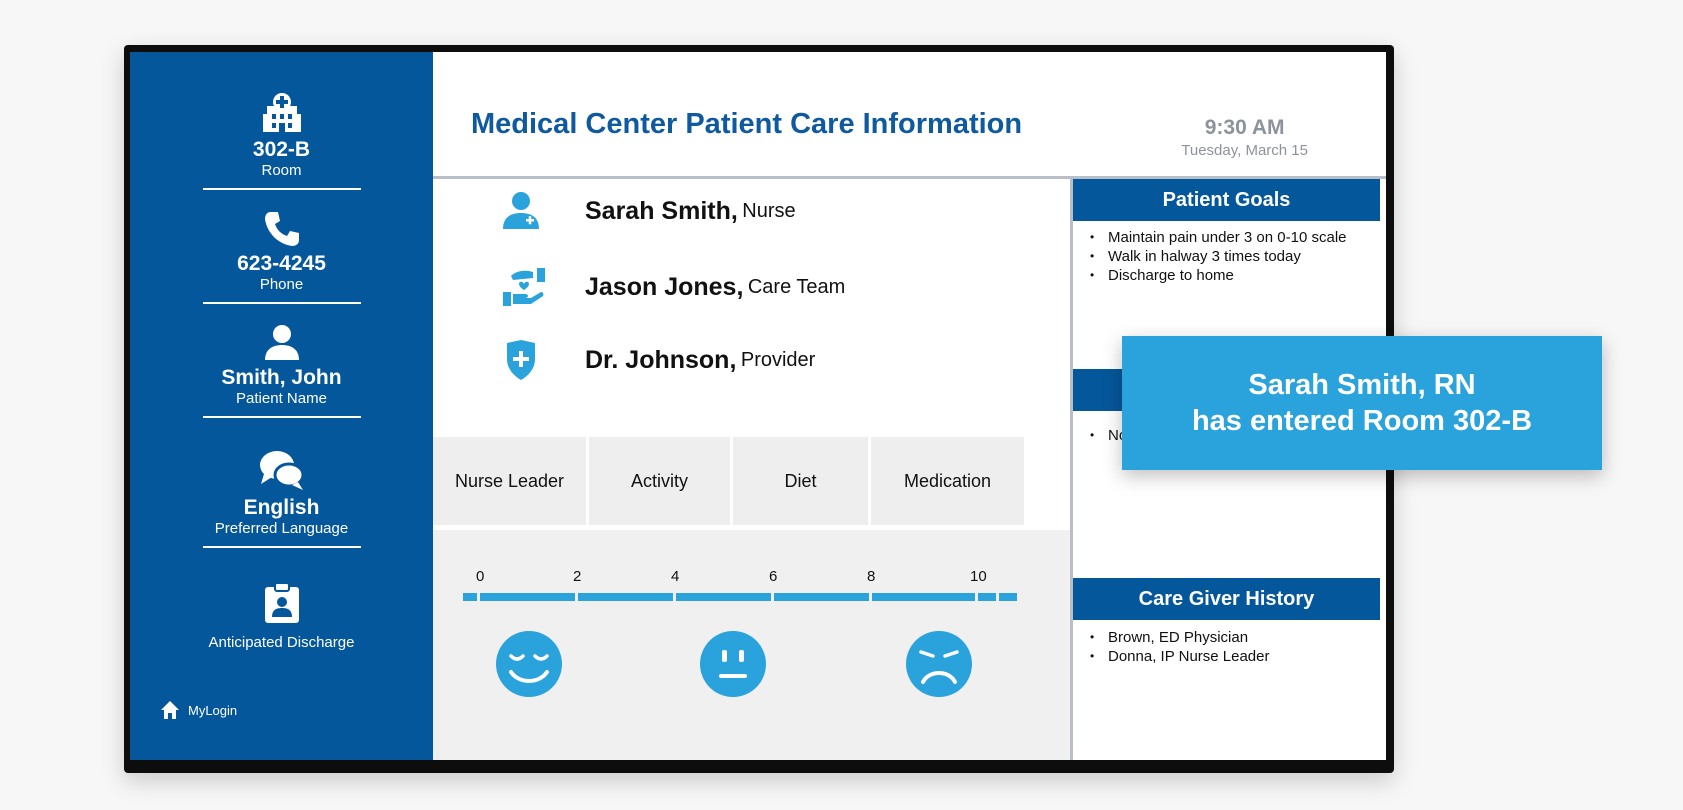 The height and width of the screenshot is (810, 1683). What do you see at coordinates (800, 481) in the screenshot?
I see `tab-diet: Diet` at bounding box center [800, 481].